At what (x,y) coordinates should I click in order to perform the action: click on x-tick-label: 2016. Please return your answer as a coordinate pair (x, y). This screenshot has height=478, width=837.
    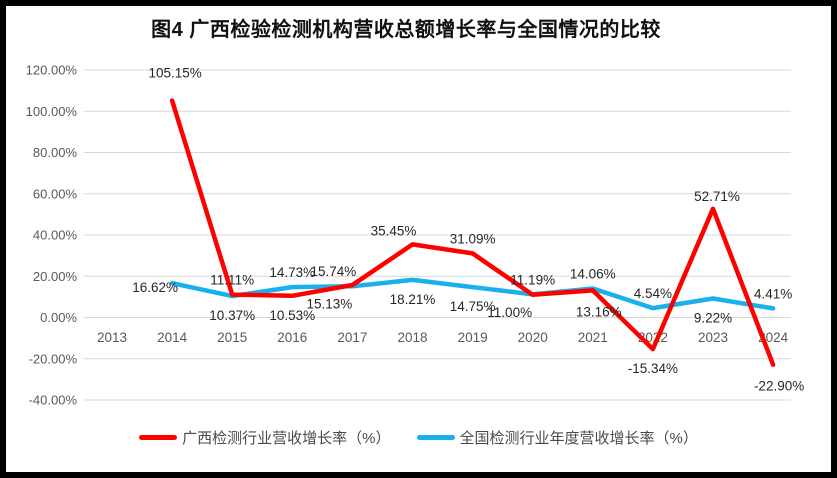
    Looking at the image, I should click on (292, 337).